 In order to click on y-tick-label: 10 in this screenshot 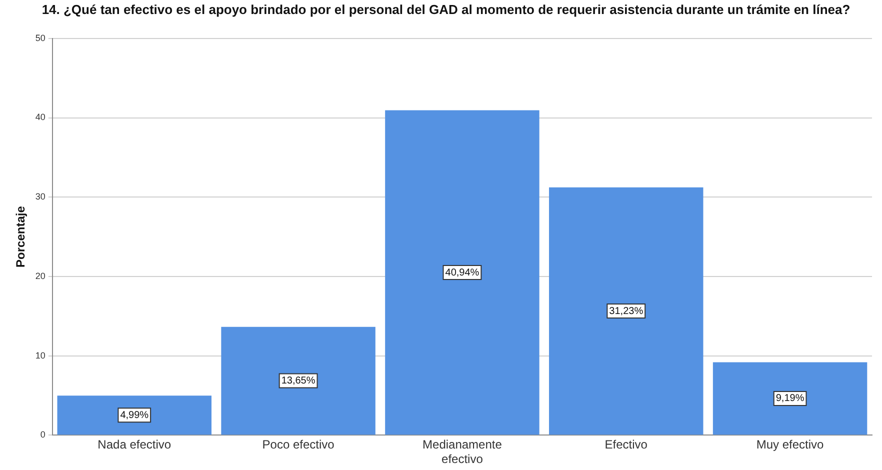, I will do `click(40, 355)`.